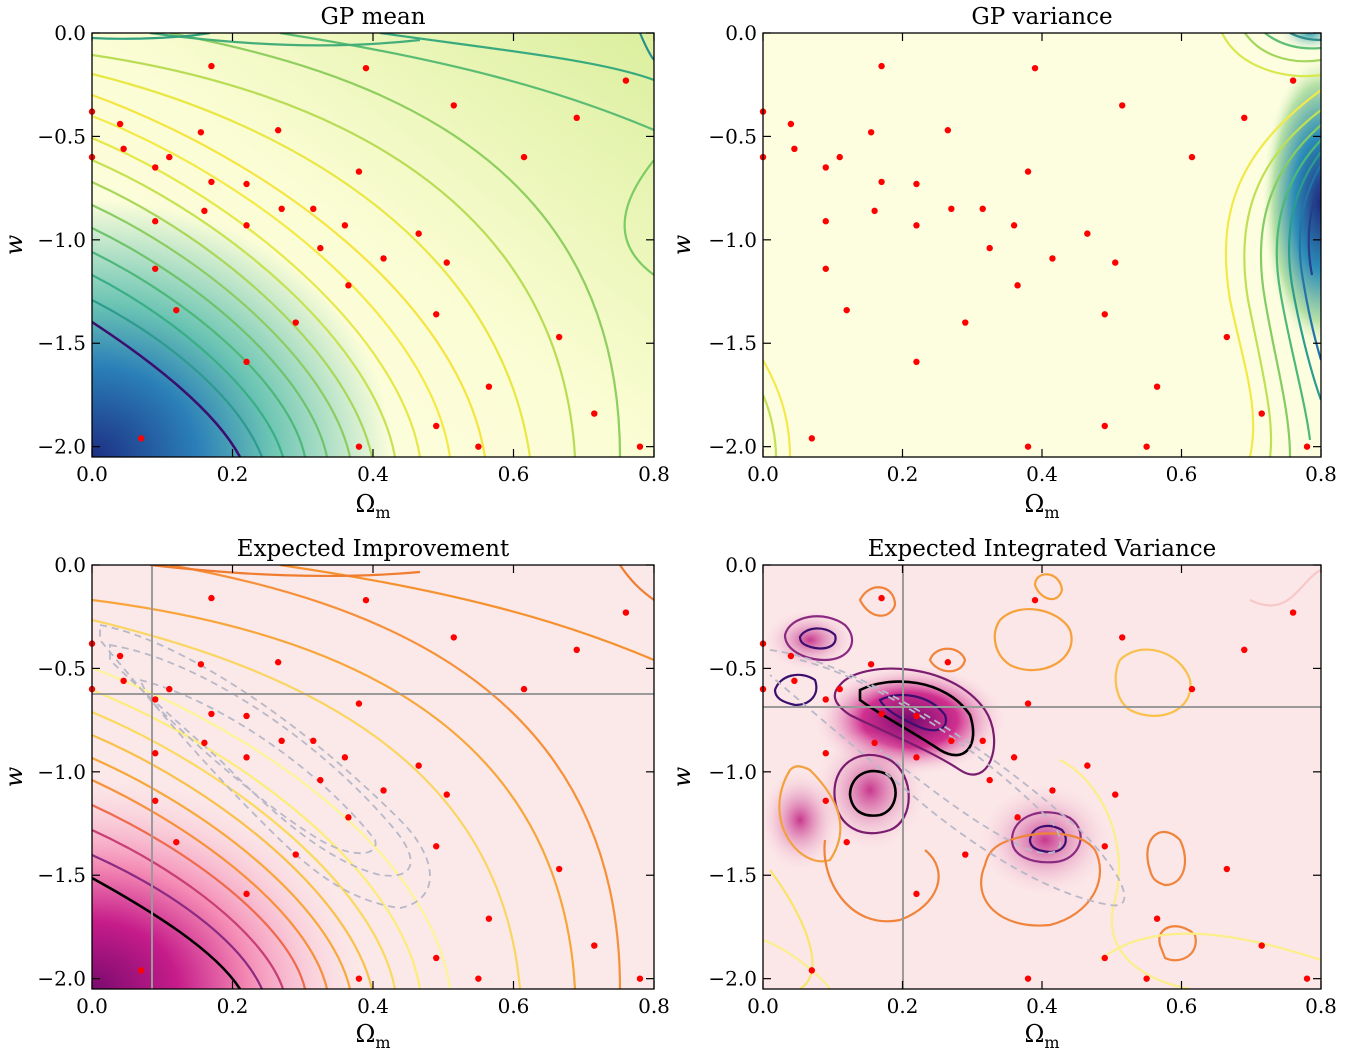 Image resolution: width=1369 pixels, height=1050 pixels. What do you see at coordinates (732, 240) in the screenshot?
I see `y-tick-label: −1.0` at bounding box center [732, 240].